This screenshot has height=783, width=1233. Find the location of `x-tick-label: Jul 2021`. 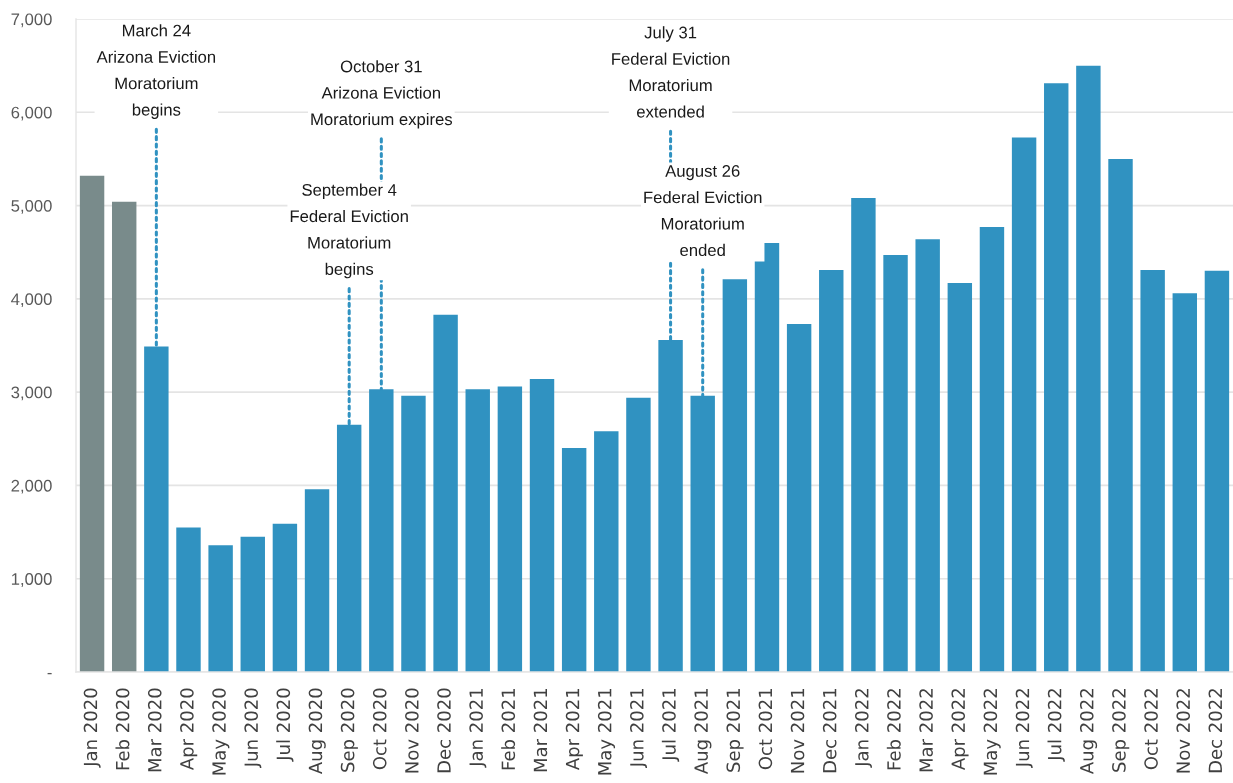

x-tick-label: Jul 2021 is located at coordinates (670, 725).